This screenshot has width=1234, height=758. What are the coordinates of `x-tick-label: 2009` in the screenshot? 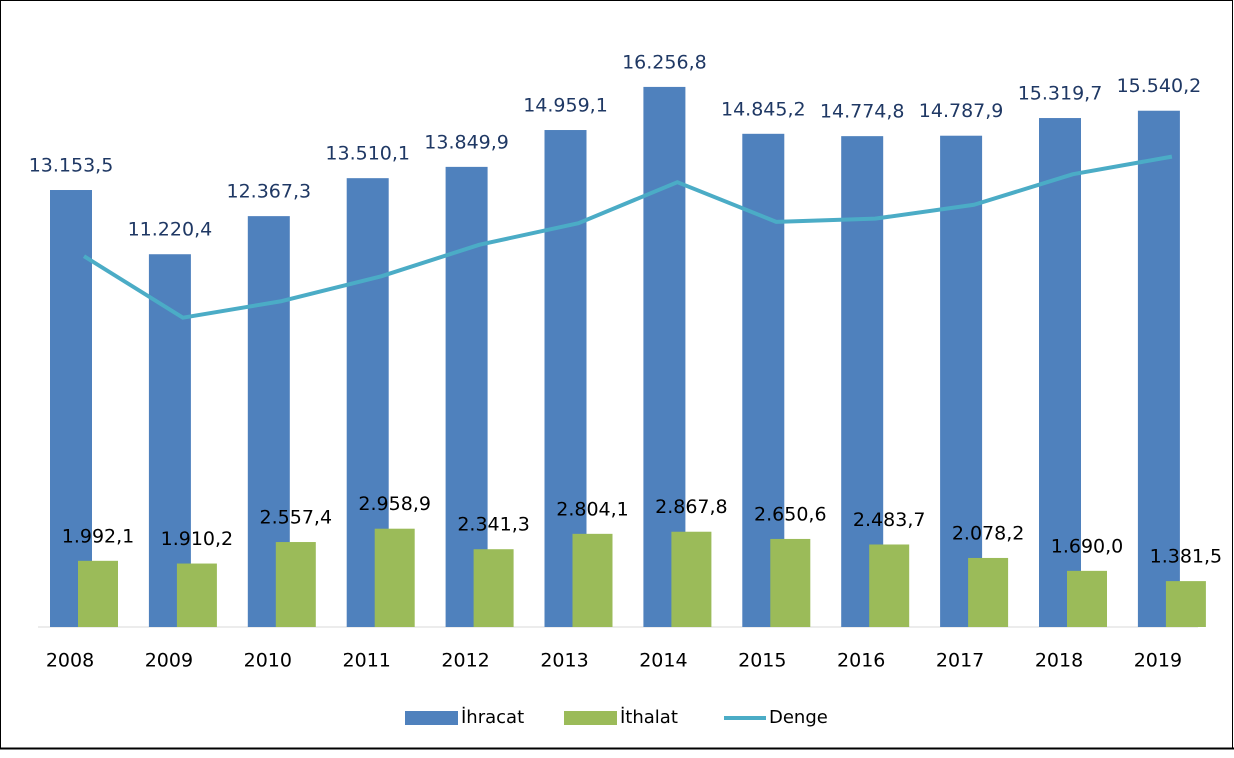 It's located at (169, 661).